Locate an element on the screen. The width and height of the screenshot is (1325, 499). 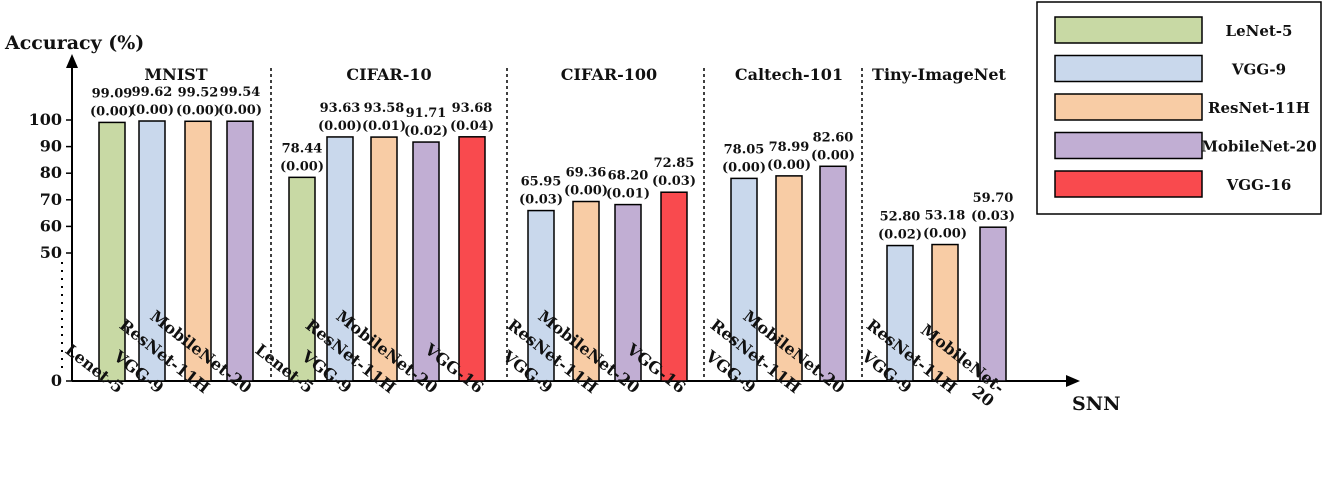
legend-label-mobilenet-20: MobileNet-20 is located at coordinates (1258, 147).